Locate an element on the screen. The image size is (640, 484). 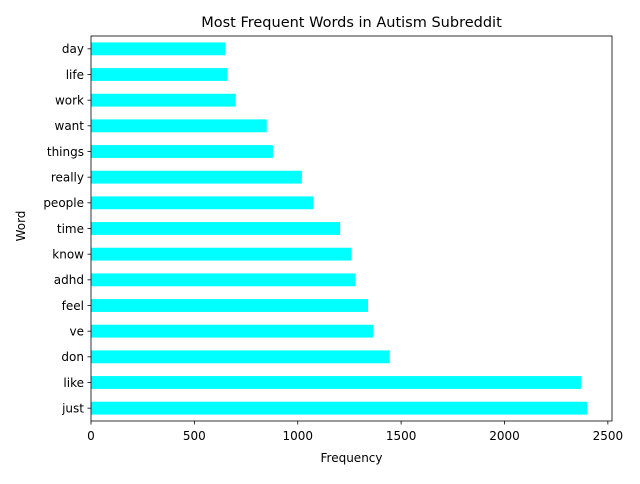
x-tick-label: 1000 is located at coordinates (297, 436).